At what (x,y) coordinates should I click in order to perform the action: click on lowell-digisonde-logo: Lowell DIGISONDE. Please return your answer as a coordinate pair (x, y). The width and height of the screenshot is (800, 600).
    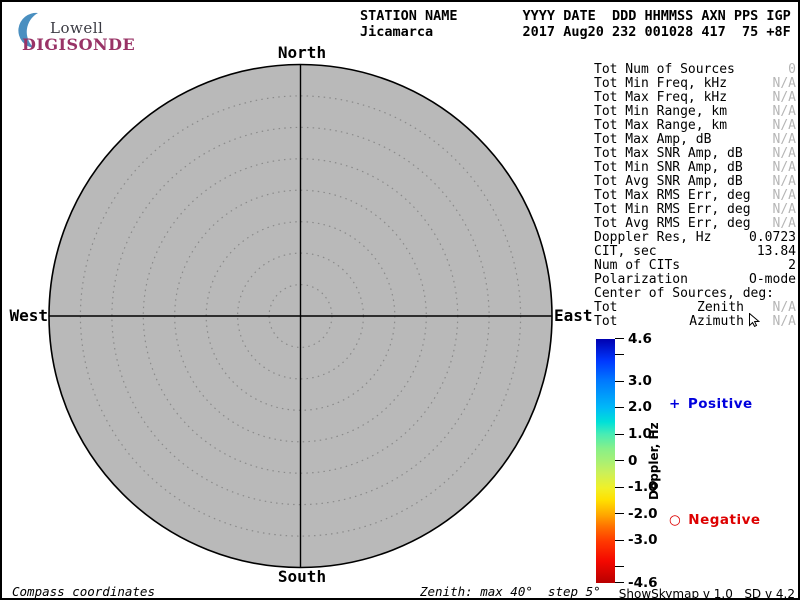
    Looking at the image, I should click on (73, 32).